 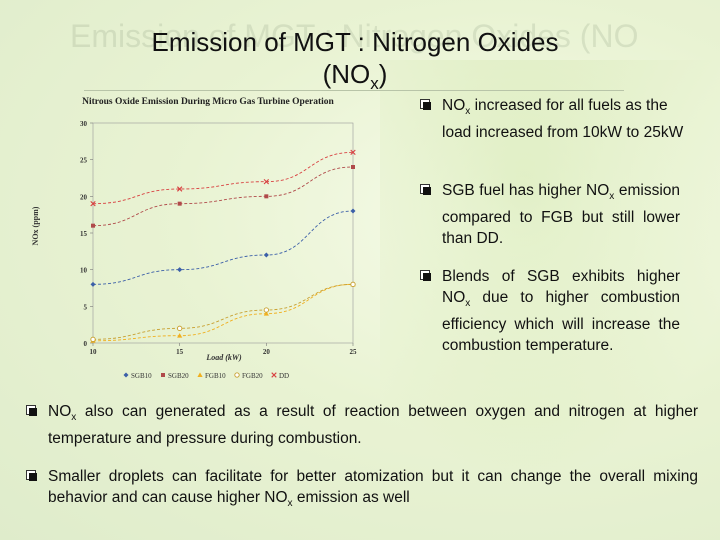 I want to click on chart-legend: SGB10 SGB20 FGB10 FGB20 DD, so click(x=206, y=376).